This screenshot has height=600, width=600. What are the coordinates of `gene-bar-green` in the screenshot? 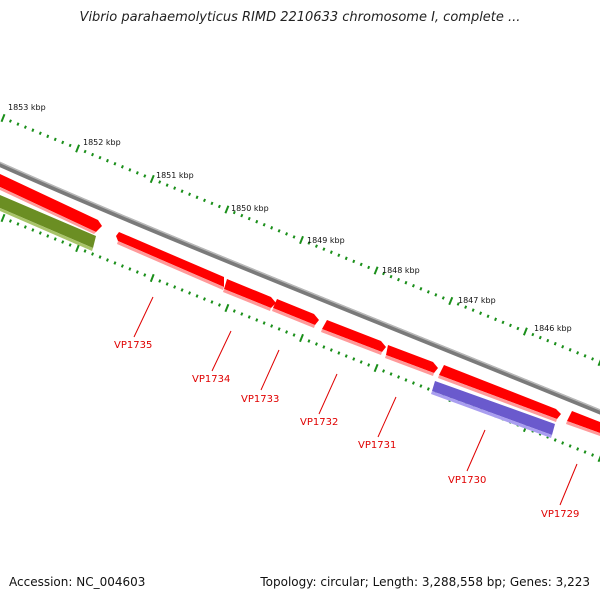 It's located at (48, 221).